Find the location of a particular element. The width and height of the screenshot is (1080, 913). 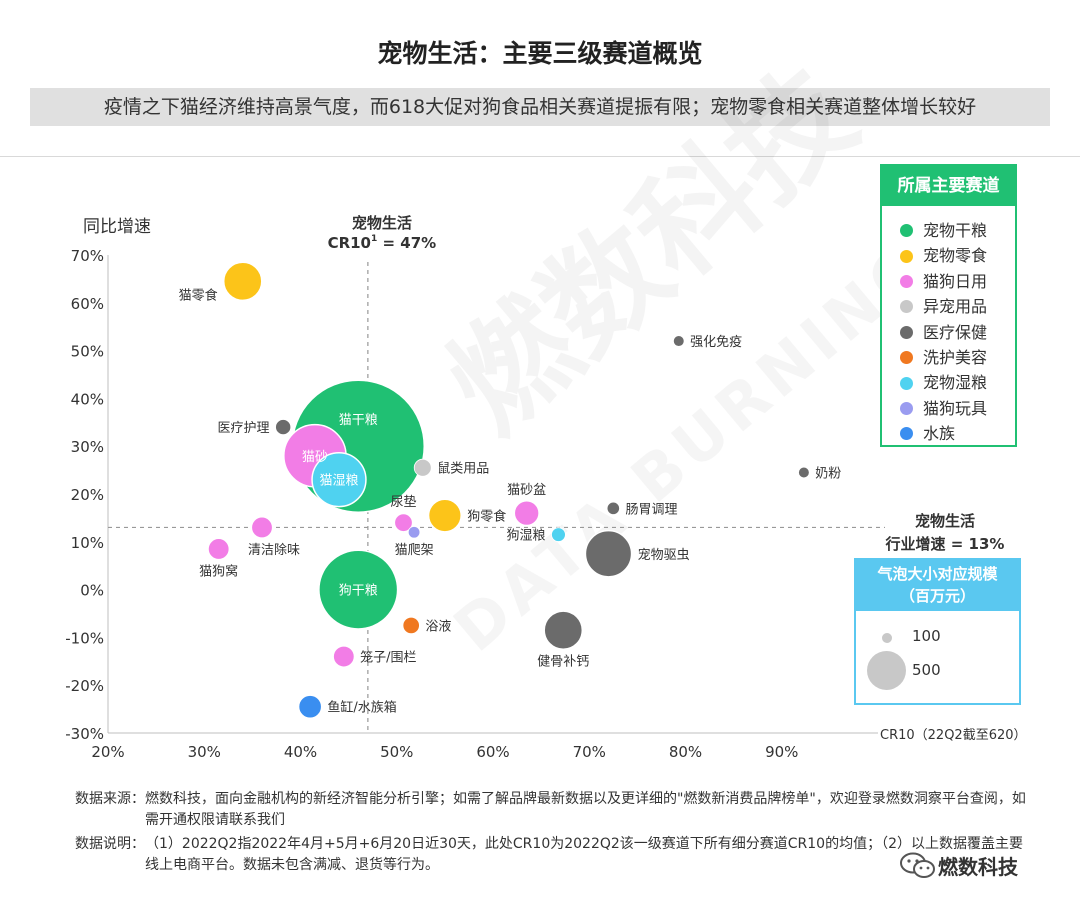

legend-label: 猫狗玩具 is located at coordinates (955, 408).